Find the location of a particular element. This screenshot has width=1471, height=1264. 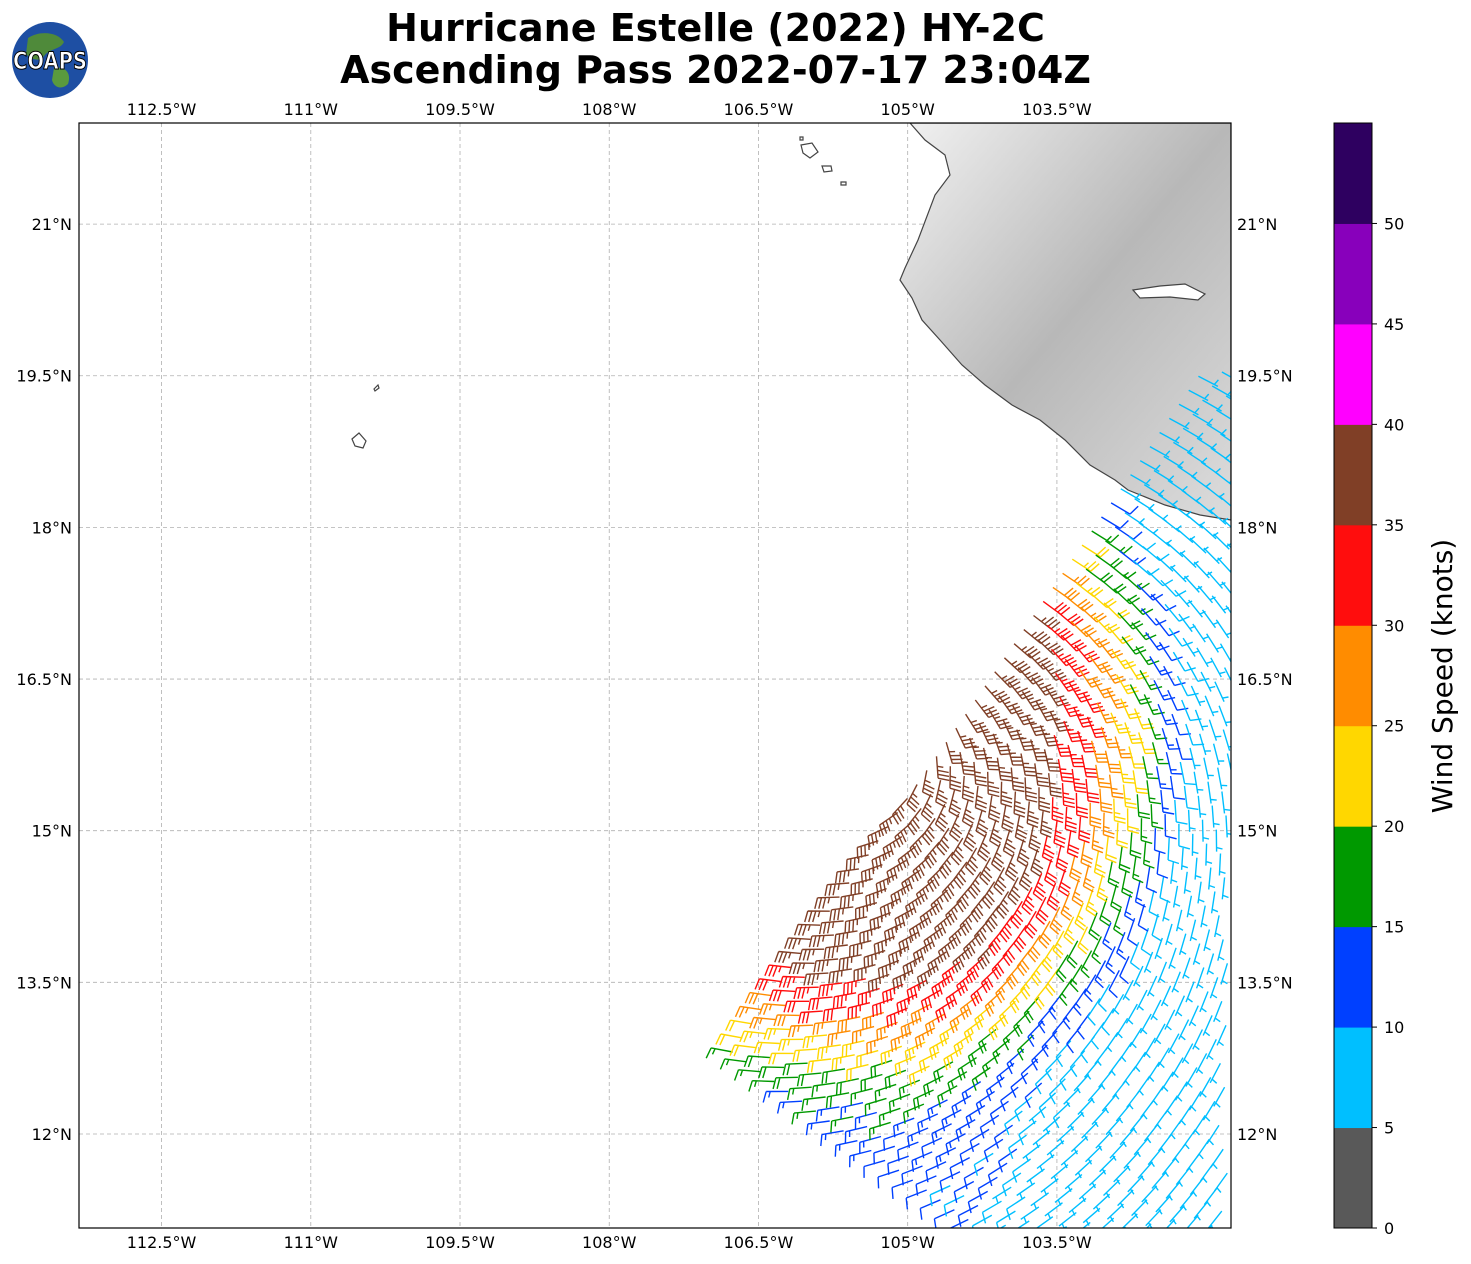

tick-label: 18°N is located at coordinates (52, 527).